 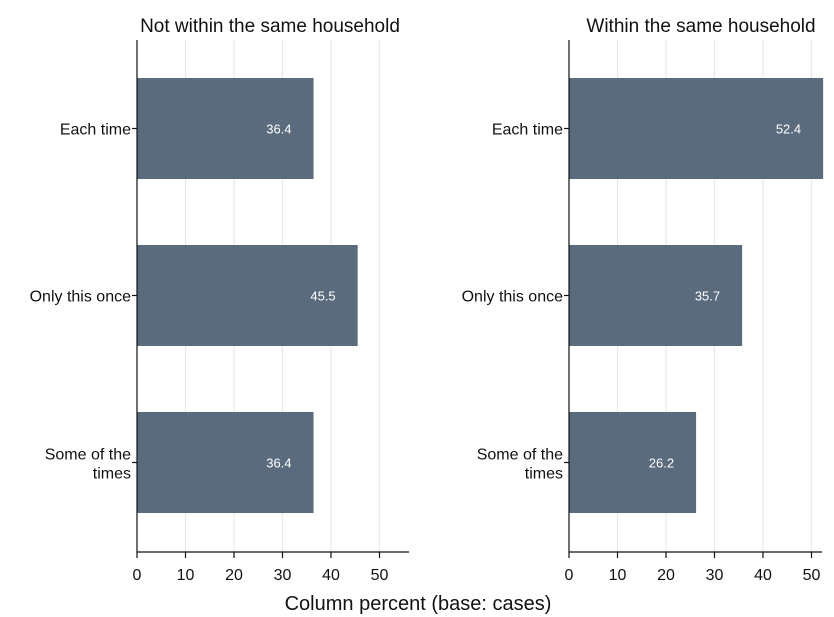 I want to click on bar-value-label: 45.5, so click(x=322, y=296).